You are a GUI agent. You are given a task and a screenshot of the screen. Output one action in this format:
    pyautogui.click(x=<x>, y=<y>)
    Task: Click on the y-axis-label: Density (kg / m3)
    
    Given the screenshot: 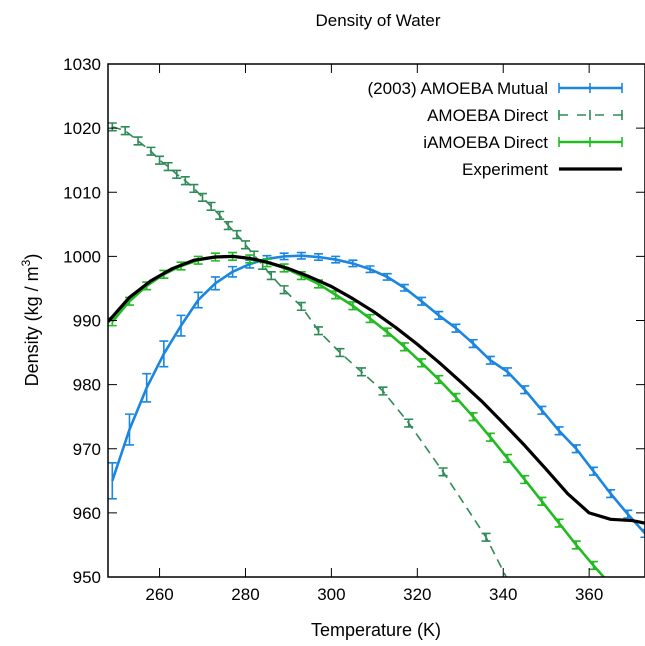 What is the action you would take?
    pyautogui.click(x=30, y=320)
    